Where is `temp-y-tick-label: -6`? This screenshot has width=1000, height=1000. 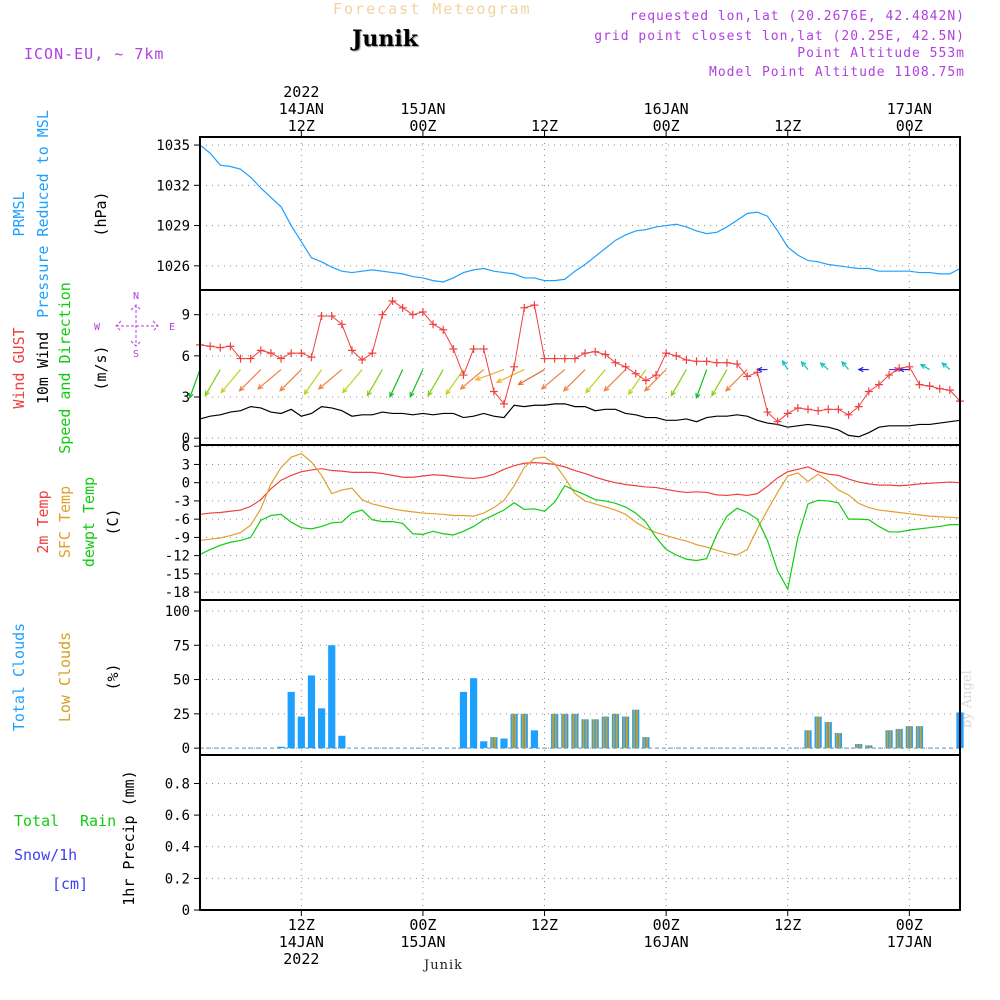
temp-y-tick-label: -6 is located at coordinates (181, 520).